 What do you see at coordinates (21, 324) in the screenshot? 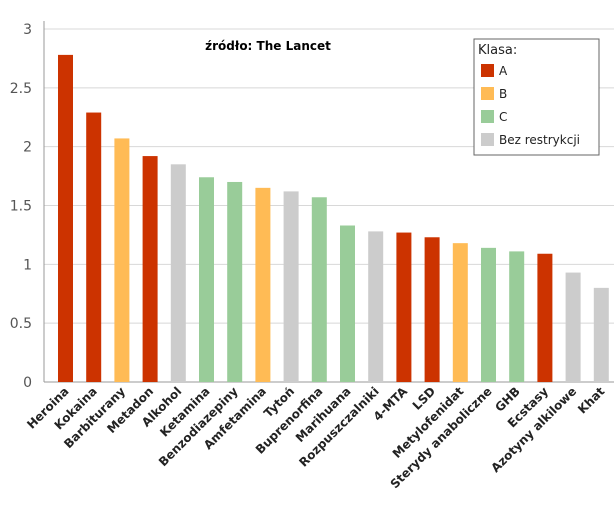
I see `y-tick-label: 0.5` at bounding box center [21, 324].